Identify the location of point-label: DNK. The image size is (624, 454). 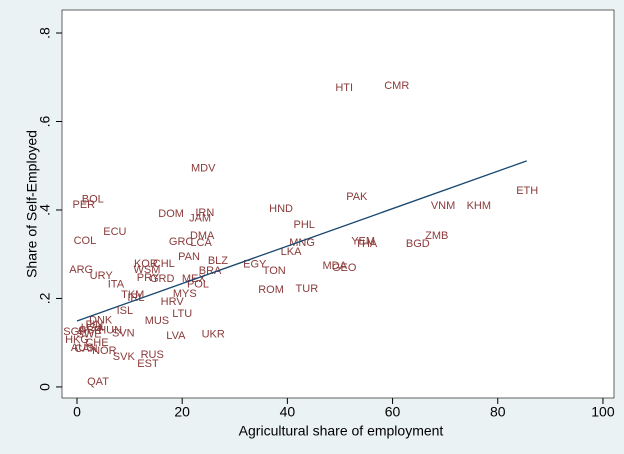
(101, 320).